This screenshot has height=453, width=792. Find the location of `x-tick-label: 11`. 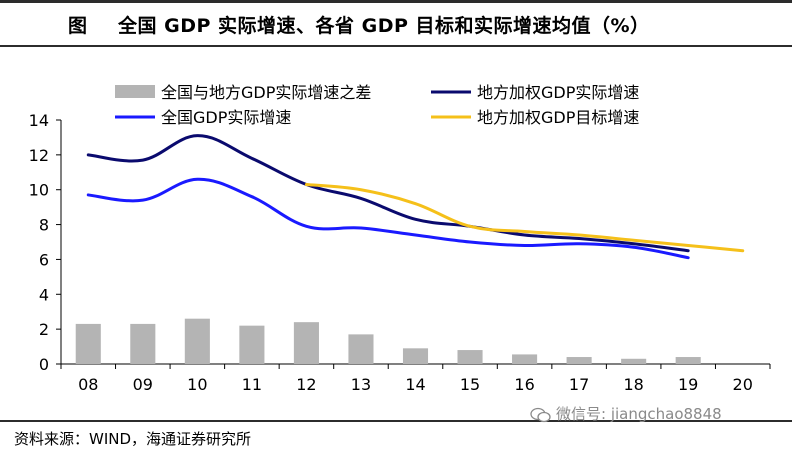

x-tick-label: 11 is located at coordinates (252, 384).